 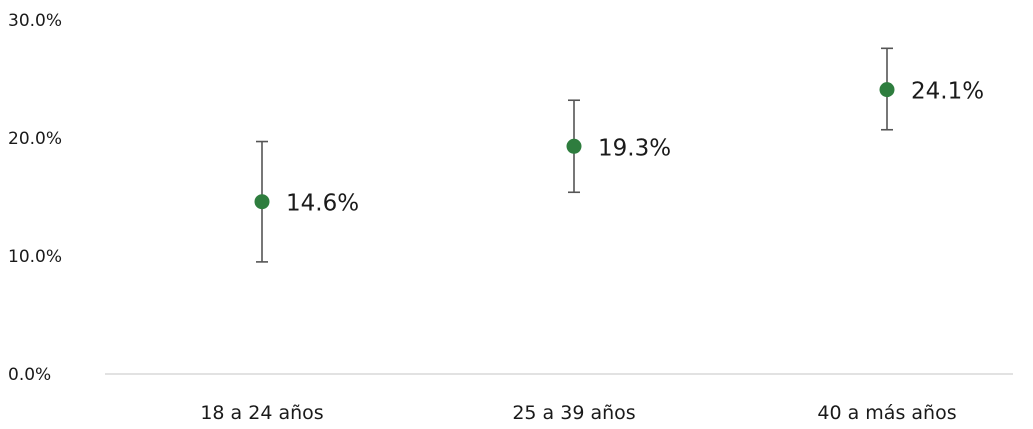 What do you see at coordinates (35, 139) in the screenshot?
I see `y-tick-label: 20.0%` at bounding box center [35, 139].